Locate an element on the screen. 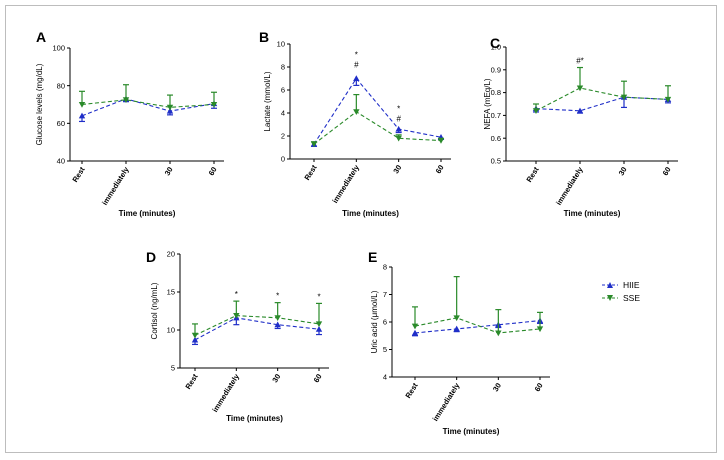 Image resolution: width=724 pixels, height=460 pixels. y-axis-title: Cortisol (ng/mL) is located at coordinates (154, 310).